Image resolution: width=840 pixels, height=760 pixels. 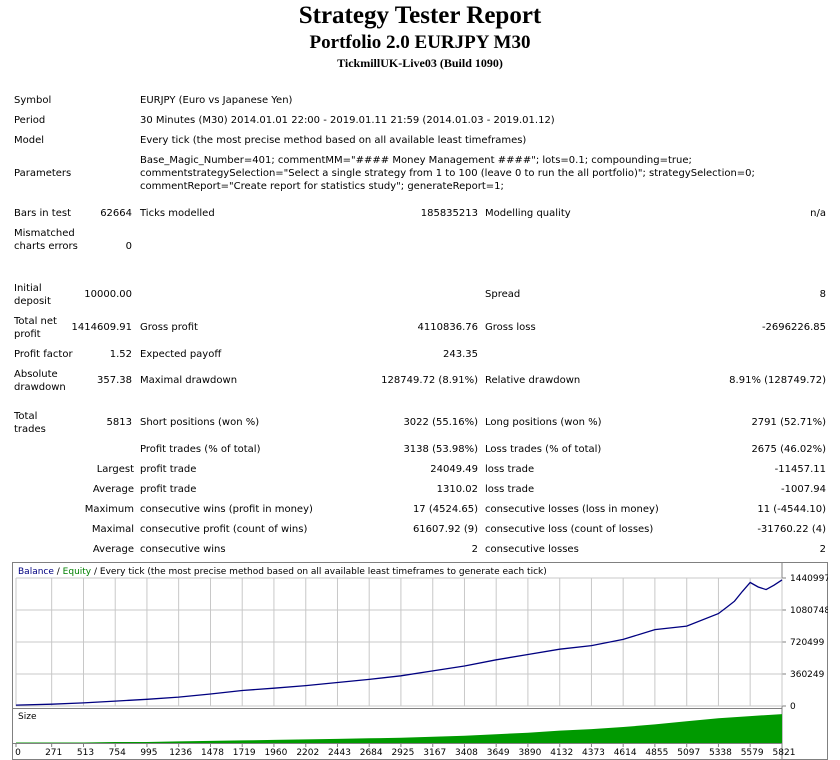 I want to click on x-tick-label: 4855, so click(x=656, y=753).